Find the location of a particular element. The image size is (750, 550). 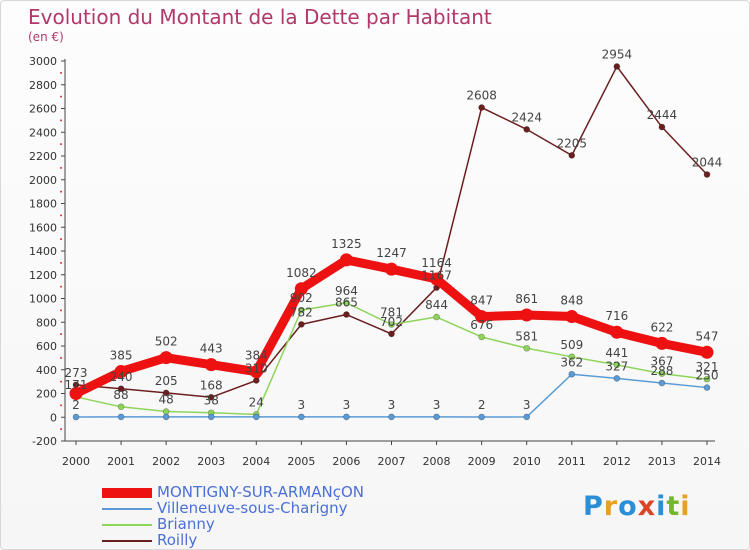

x-tick-label: 2005 is located at coordinates (301, 461).